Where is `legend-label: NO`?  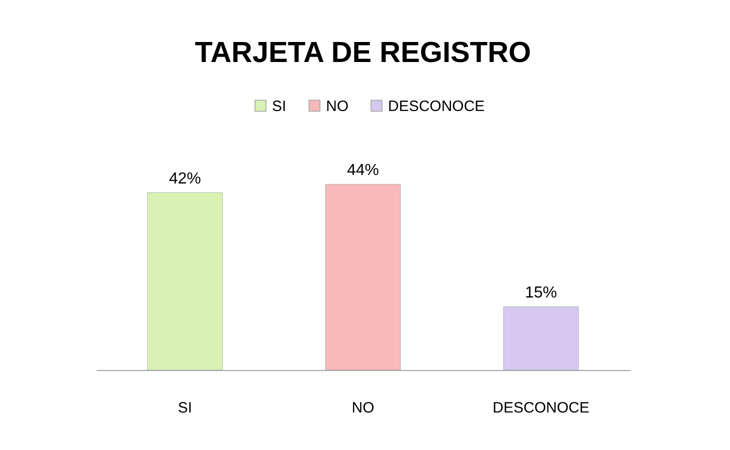
legend-label: NO is located at coordinates (337, 106).